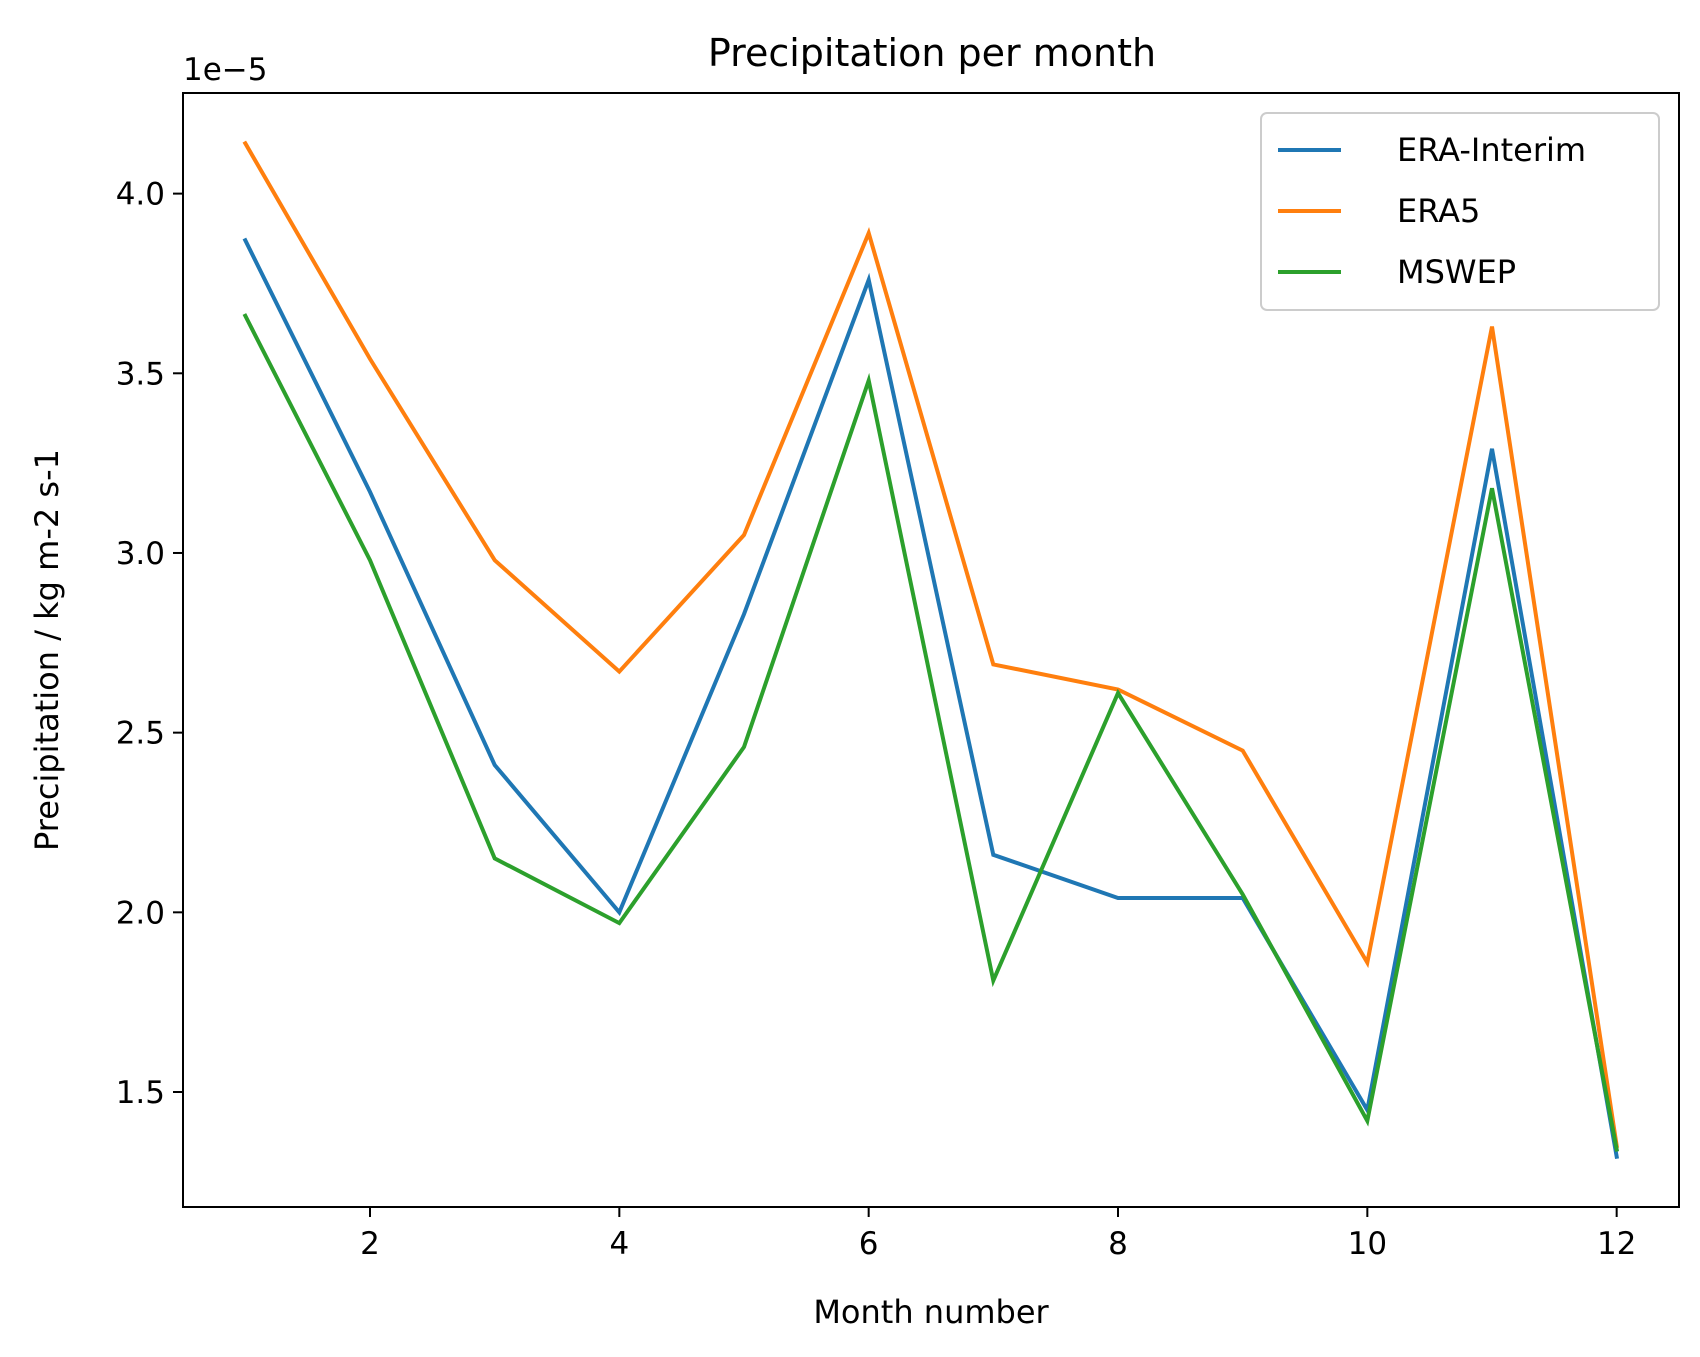 This screenshot has width=1700, height=1357. I want to click on x-tick-label: 12, so click(1616, 1244).